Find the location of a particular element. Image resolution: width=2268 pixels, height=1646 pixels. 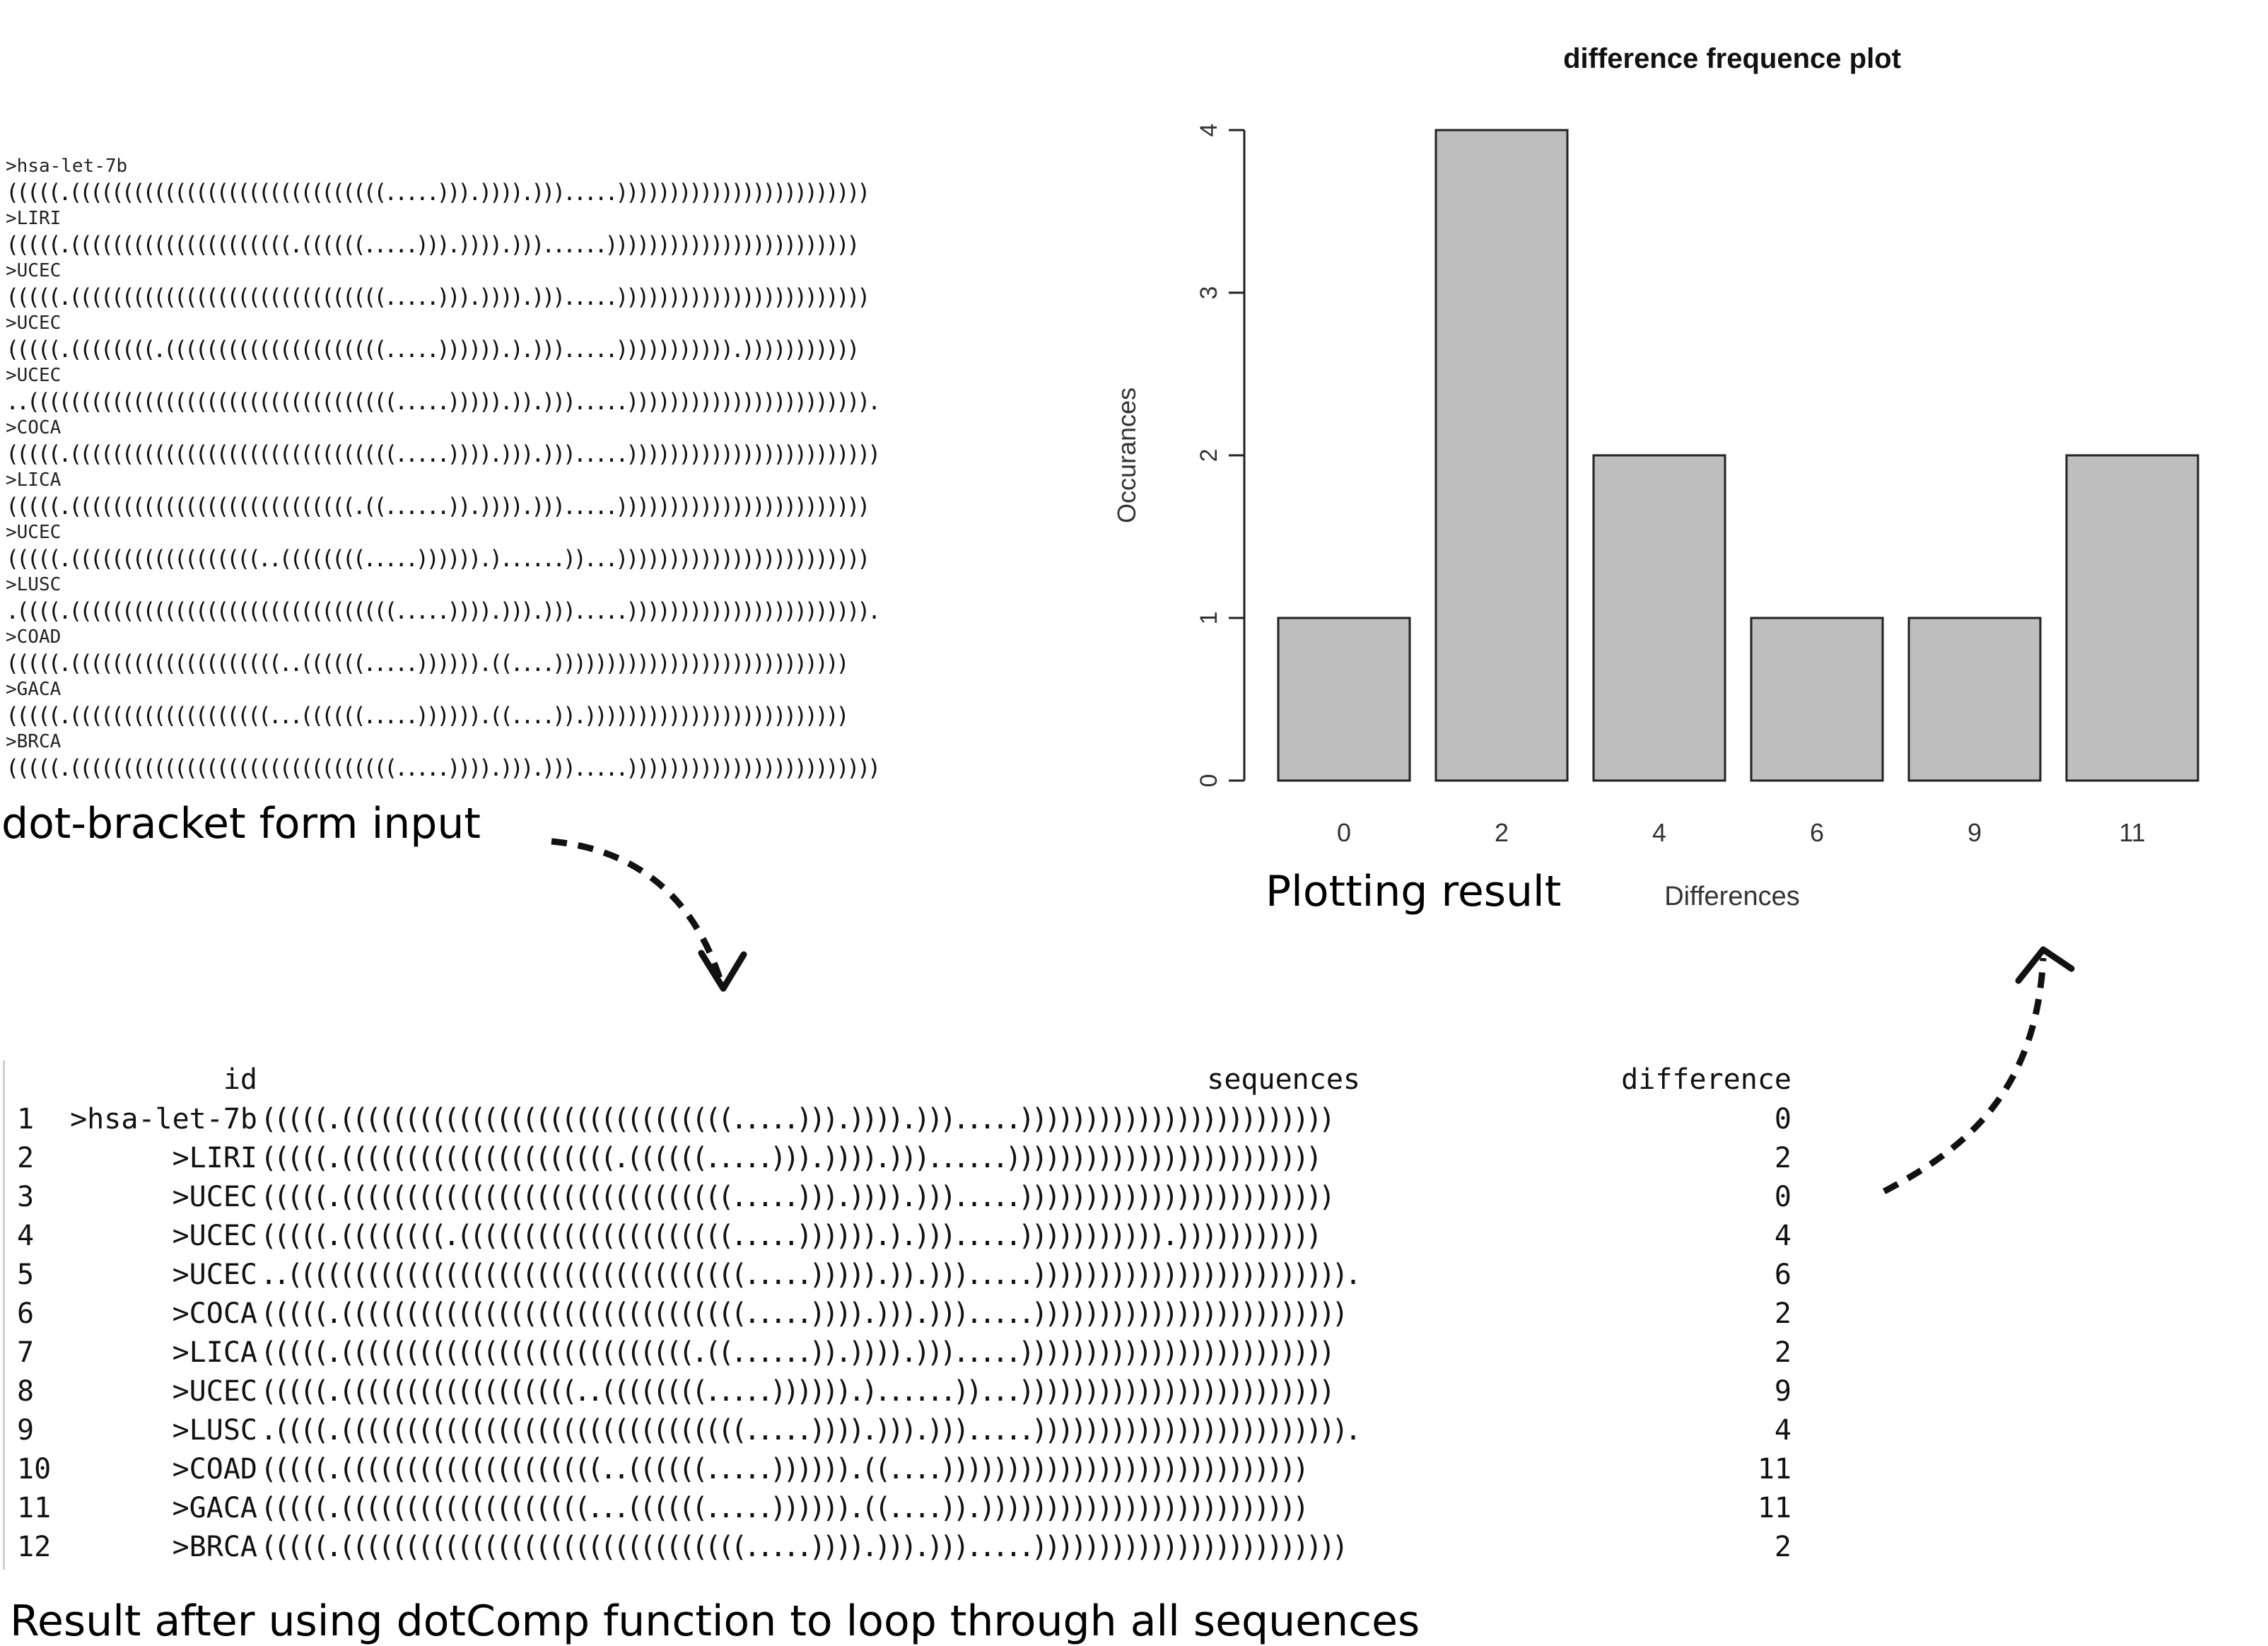

row-id: >COCA is located at coordinates (214, 1314).